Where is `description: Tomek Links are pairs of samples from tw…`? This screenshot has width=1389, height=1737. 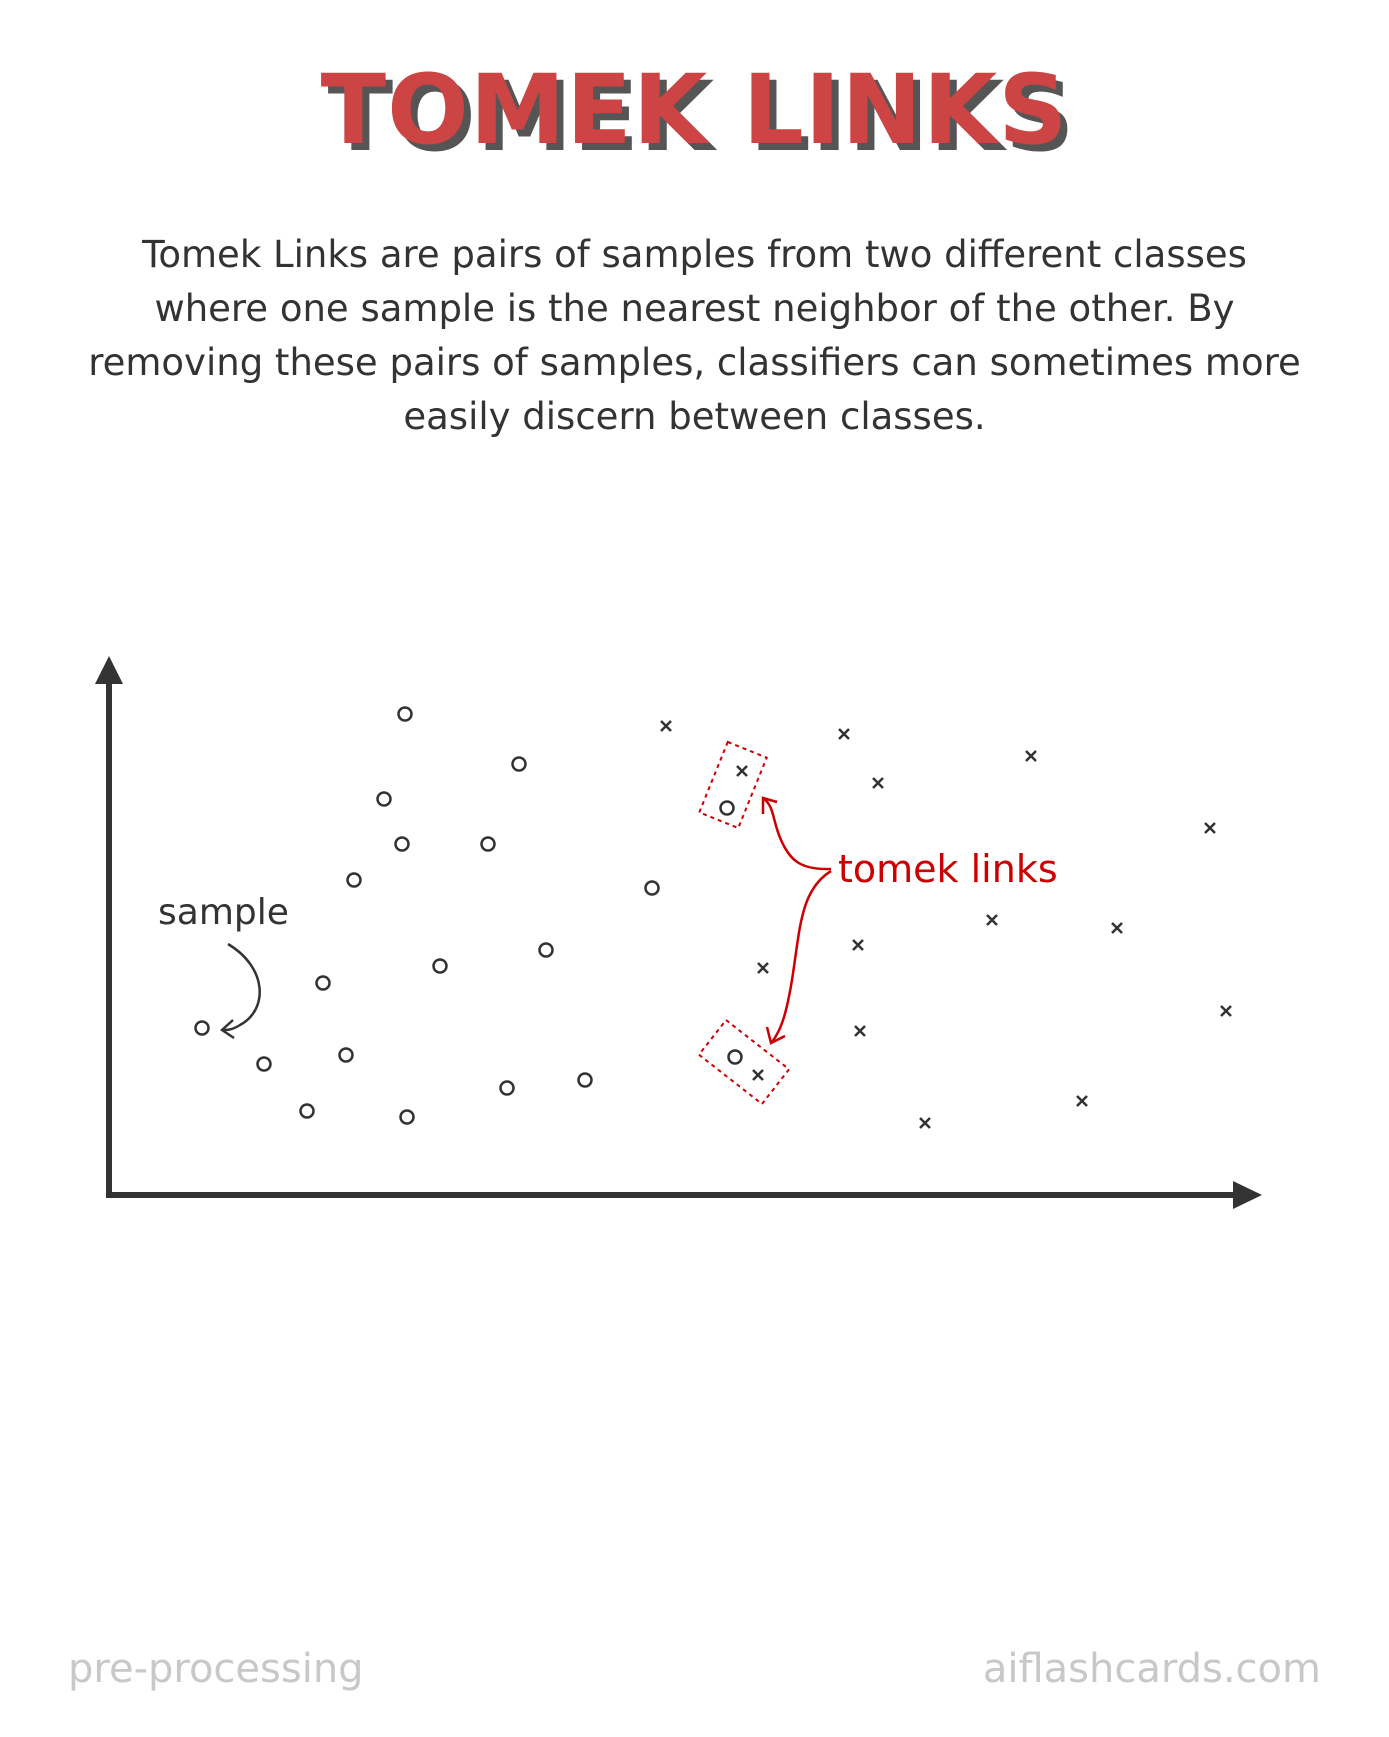 description: Tomek Links are pairs of samples from tw… is located at coordinates (694, 335).